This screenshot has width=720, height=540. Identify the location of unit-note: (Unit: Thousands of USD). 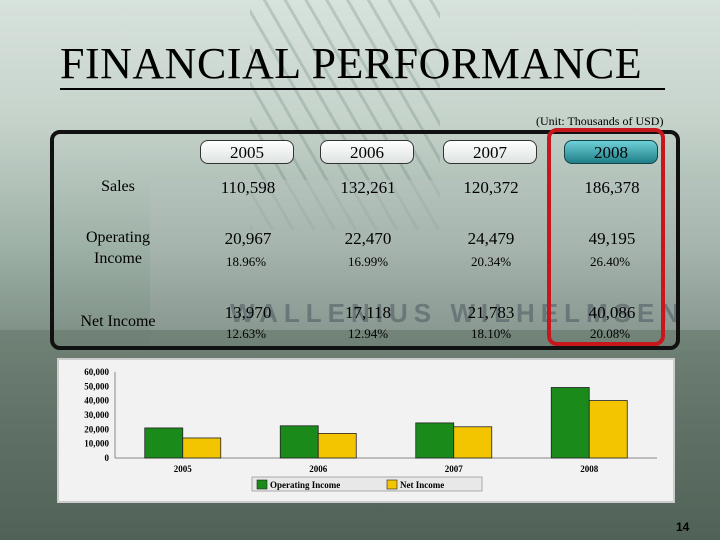
(600, 121).